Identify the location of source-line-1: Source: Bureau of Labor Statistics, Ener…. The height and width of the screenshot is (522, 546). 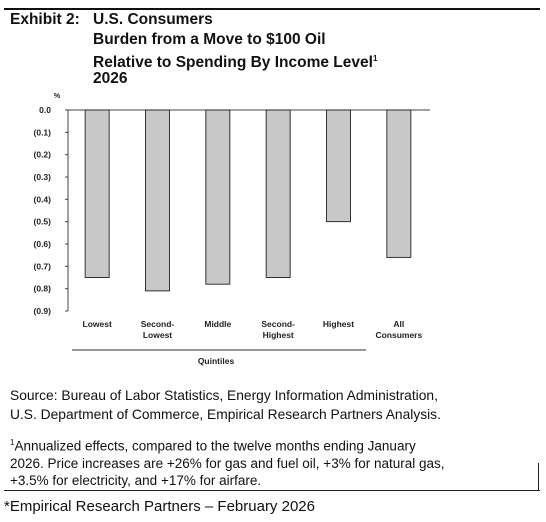
(224, 395).